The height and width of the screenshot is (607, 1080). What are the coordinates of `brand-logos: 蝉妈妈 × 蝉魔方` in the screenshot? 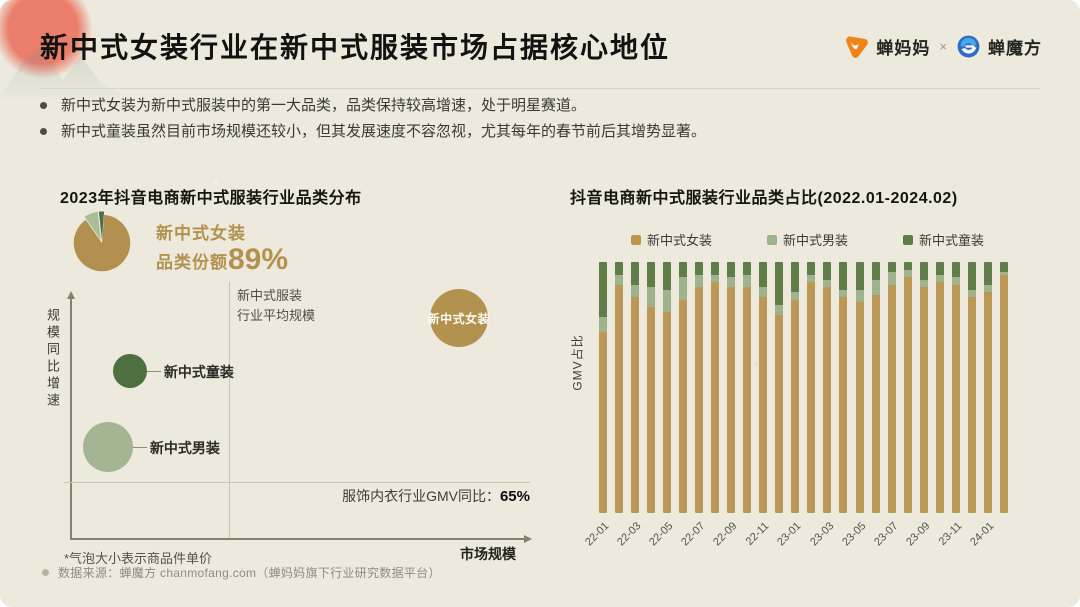 It's located at (943, 46).